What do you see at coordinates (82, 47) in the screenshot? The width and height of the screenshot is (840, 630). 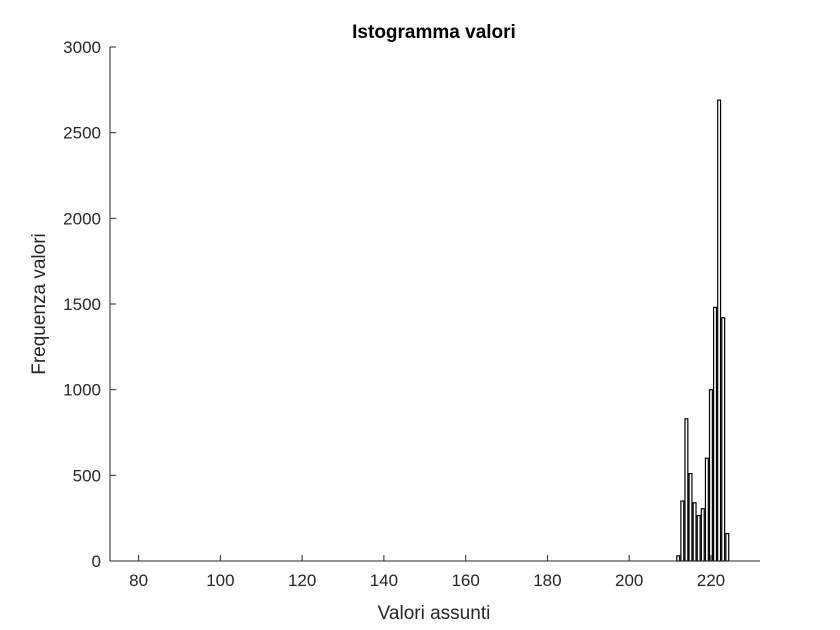 I see `y-tick-label: 3000` at bounding box center [82, 47].